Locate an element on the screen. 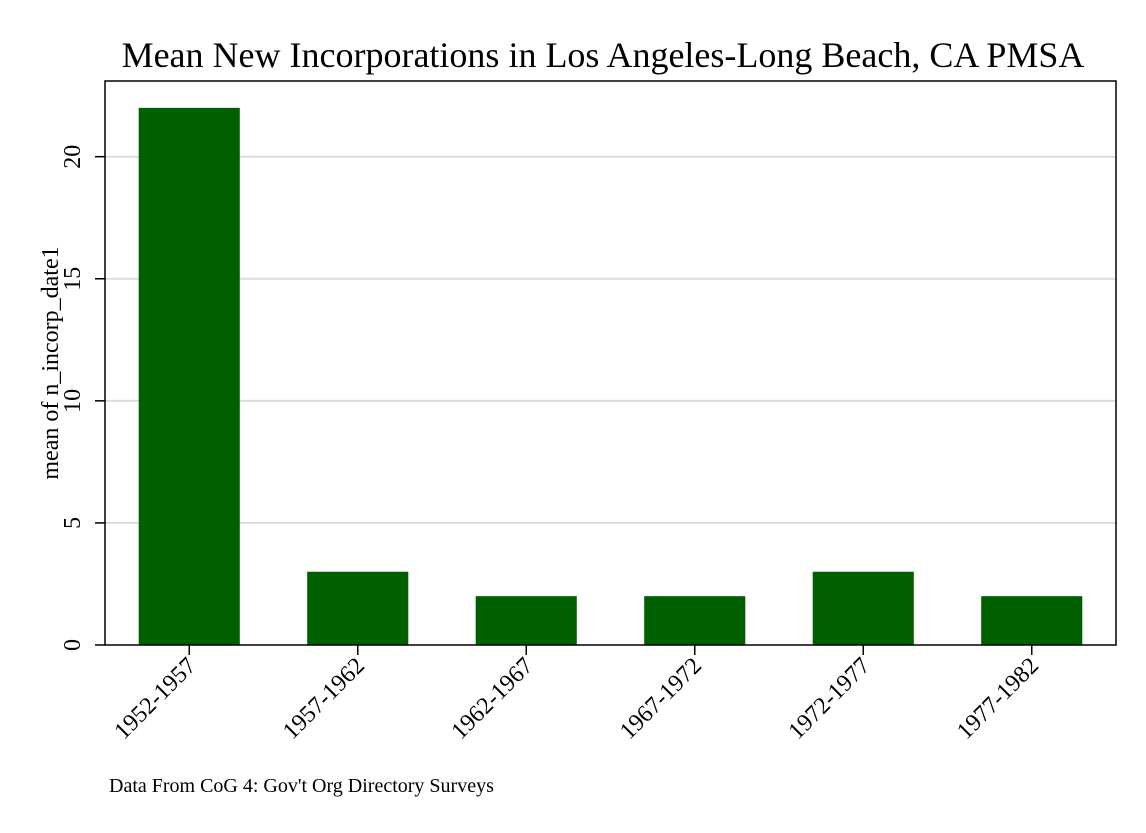 This screenshot has height=833, width=1146. x-tick-label: 1962-1967 is located at coordinates (493, 699).